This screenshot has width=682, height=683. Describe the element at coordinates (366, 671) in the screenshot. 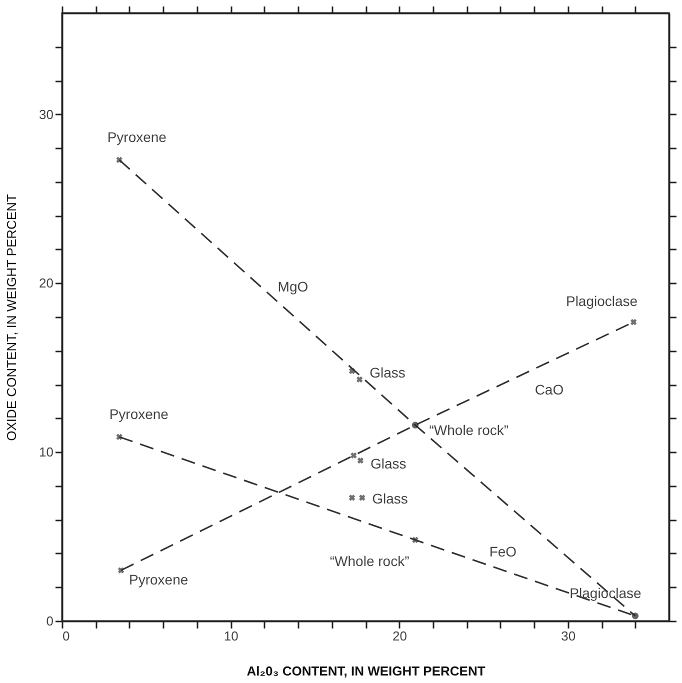

I see `x-axis-title: Al₂0₃ CONTENT, IN WEIGHT PERCENT` at that location.